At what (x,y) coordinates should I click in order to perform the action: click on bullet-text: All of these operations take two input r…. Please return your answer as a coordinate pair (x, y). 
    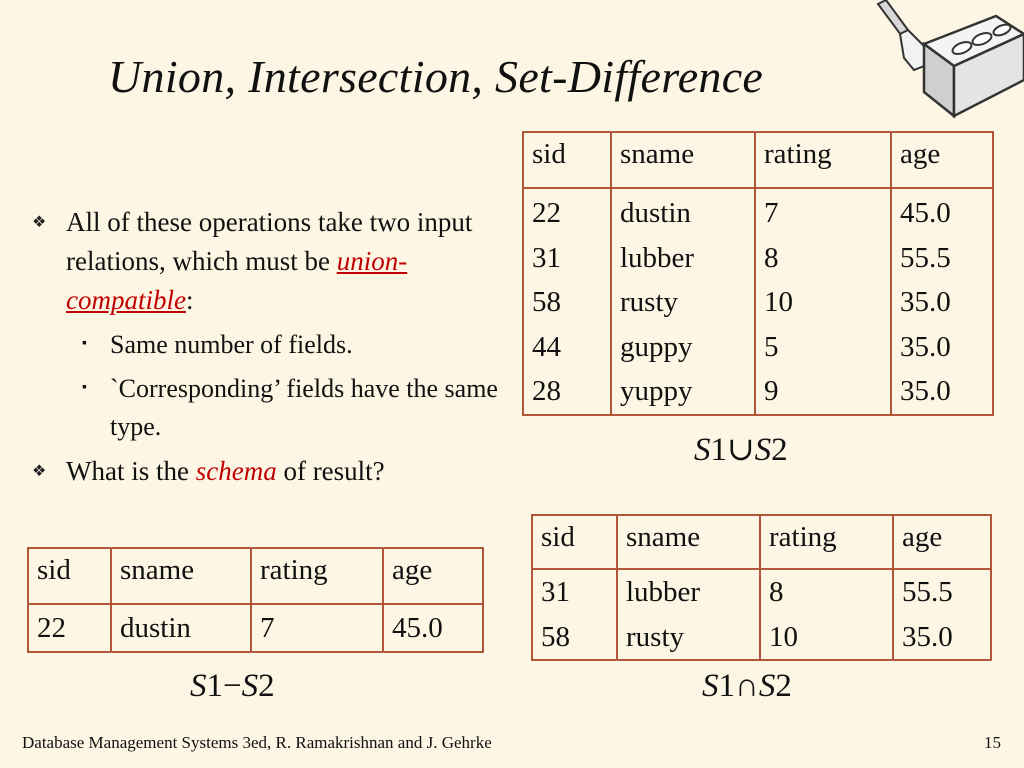
    Looking at the image, I should click on (269, 241).